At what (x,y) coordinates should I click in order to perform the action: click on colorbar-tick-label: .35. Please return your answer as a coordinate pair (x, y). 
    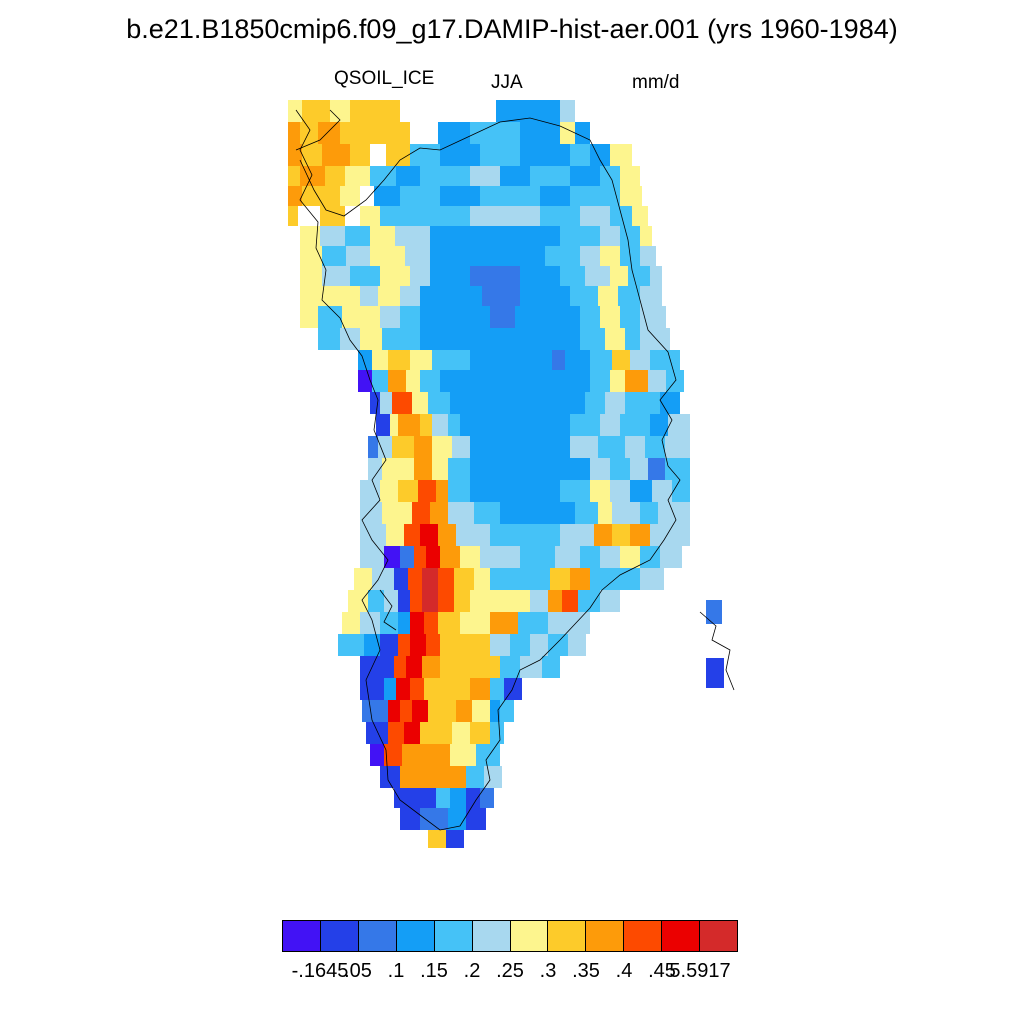
    Looking at the image, I should click on (586, 971).